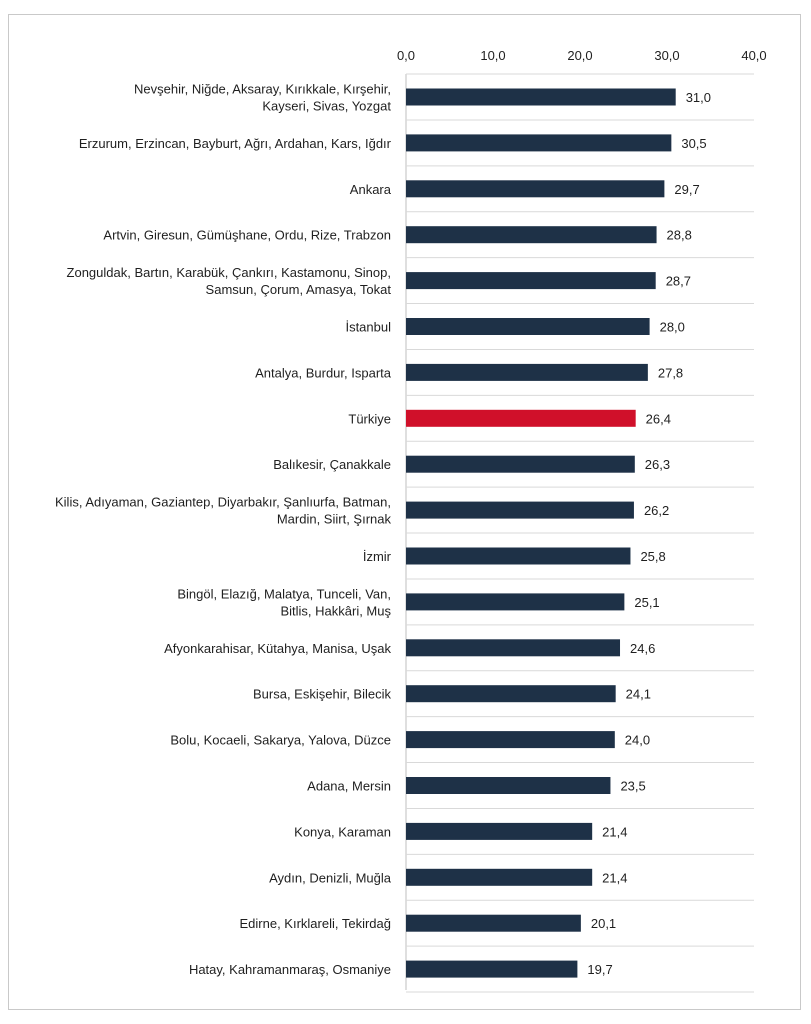  I want to click on data-label: 28,0, so click(672, 327).